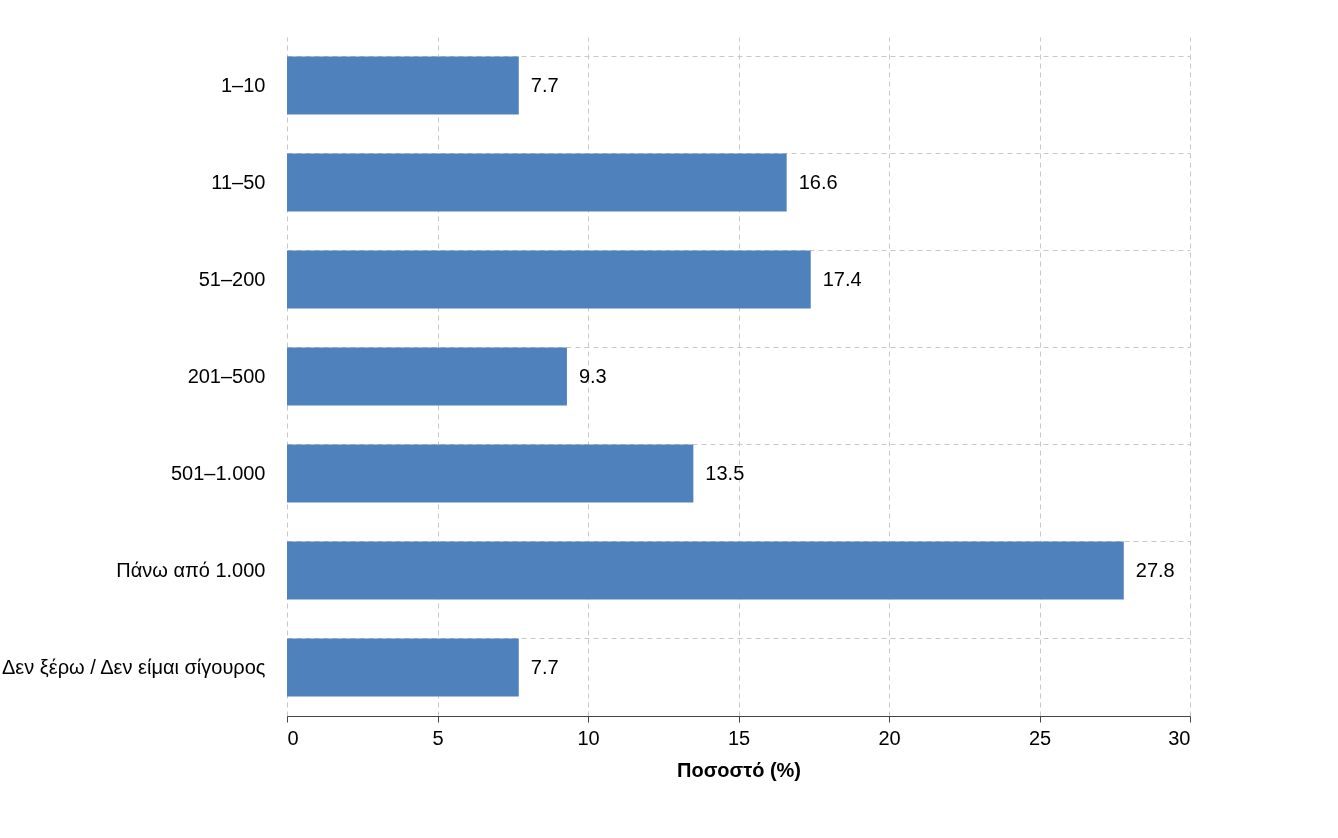 The width and height of the screenshot is (1338, 838). I want to click on x-tick-label: 0, so click(293, 737).